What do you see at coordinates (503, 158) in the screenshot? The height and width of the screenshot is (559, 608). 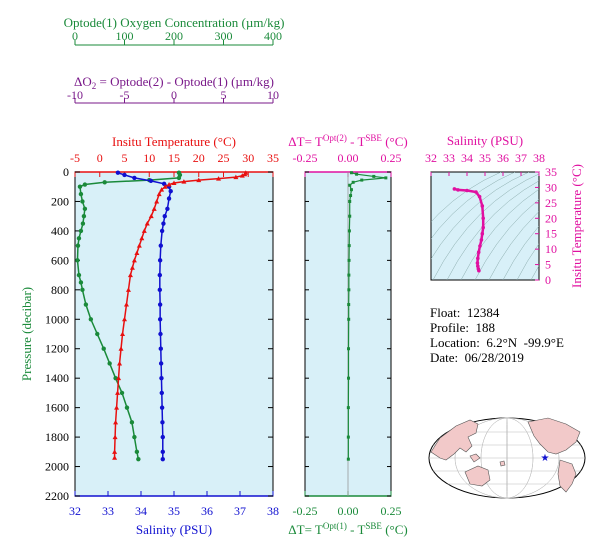 I see `ts-x-tick-label: 36` at bounding box center [503, 158].